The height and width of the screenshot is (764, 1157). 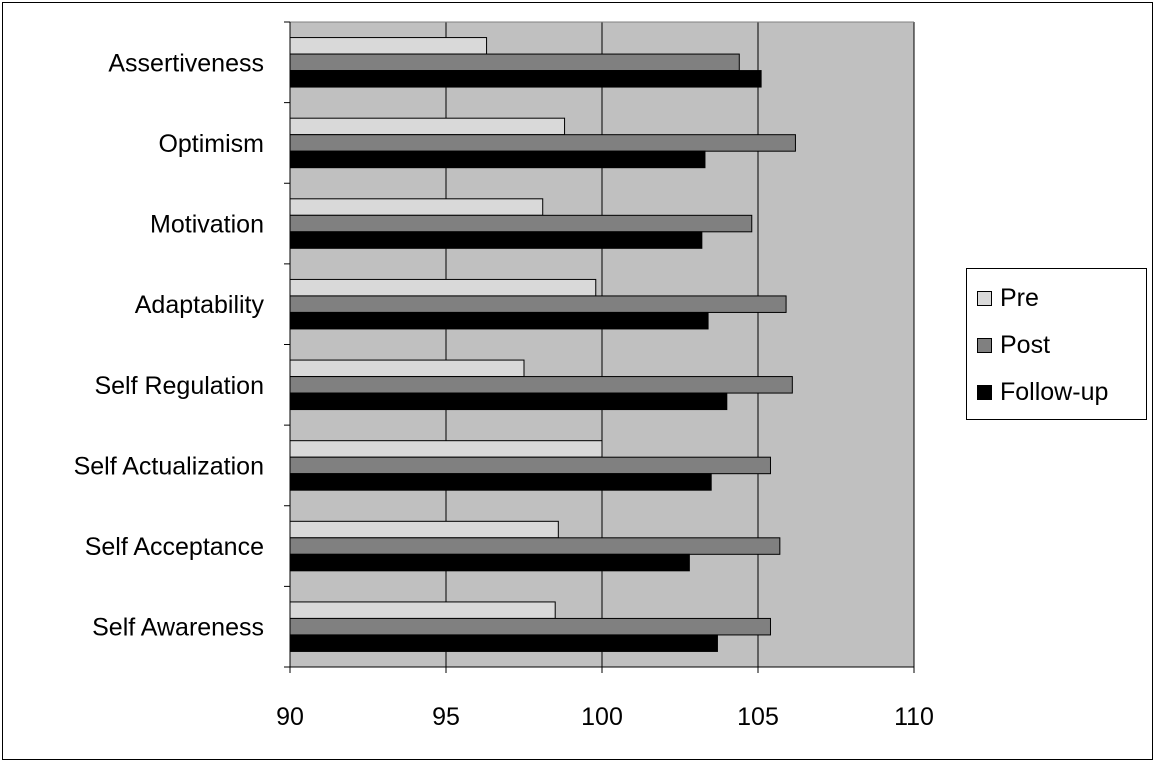 I want to click on category-label-optimism: Optimism, so click(x=211, y=144).